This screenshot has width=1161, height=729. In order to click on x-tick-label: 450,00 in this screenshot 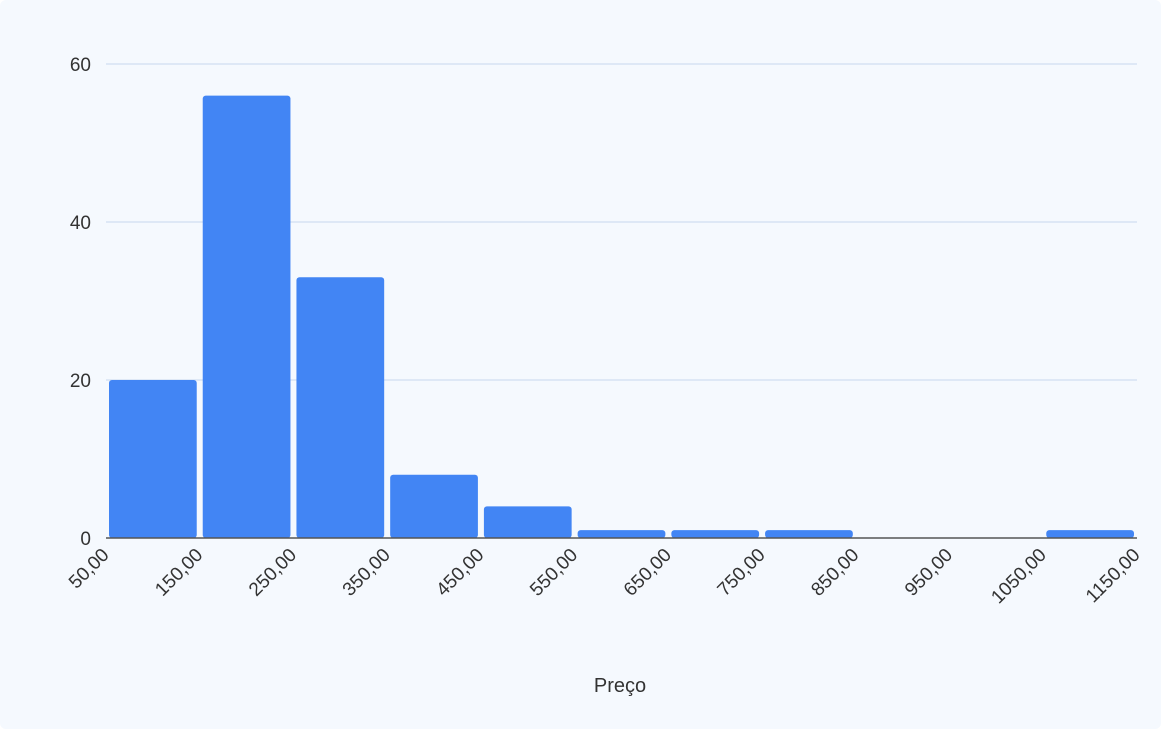, I will do `click(460, 573)`.